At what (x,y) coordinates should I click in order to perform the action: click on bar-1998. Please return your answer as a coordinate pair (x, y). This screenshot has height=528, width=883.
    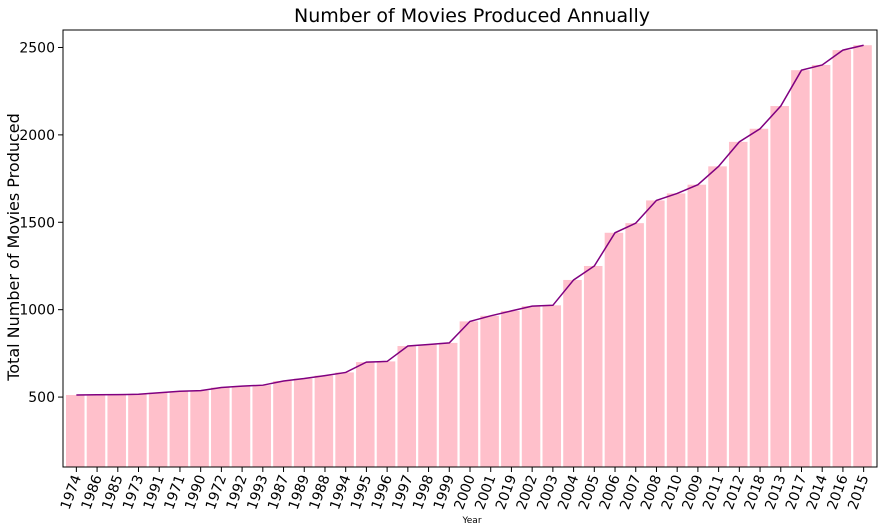
    Looking at the image, I should click on (427, 405).